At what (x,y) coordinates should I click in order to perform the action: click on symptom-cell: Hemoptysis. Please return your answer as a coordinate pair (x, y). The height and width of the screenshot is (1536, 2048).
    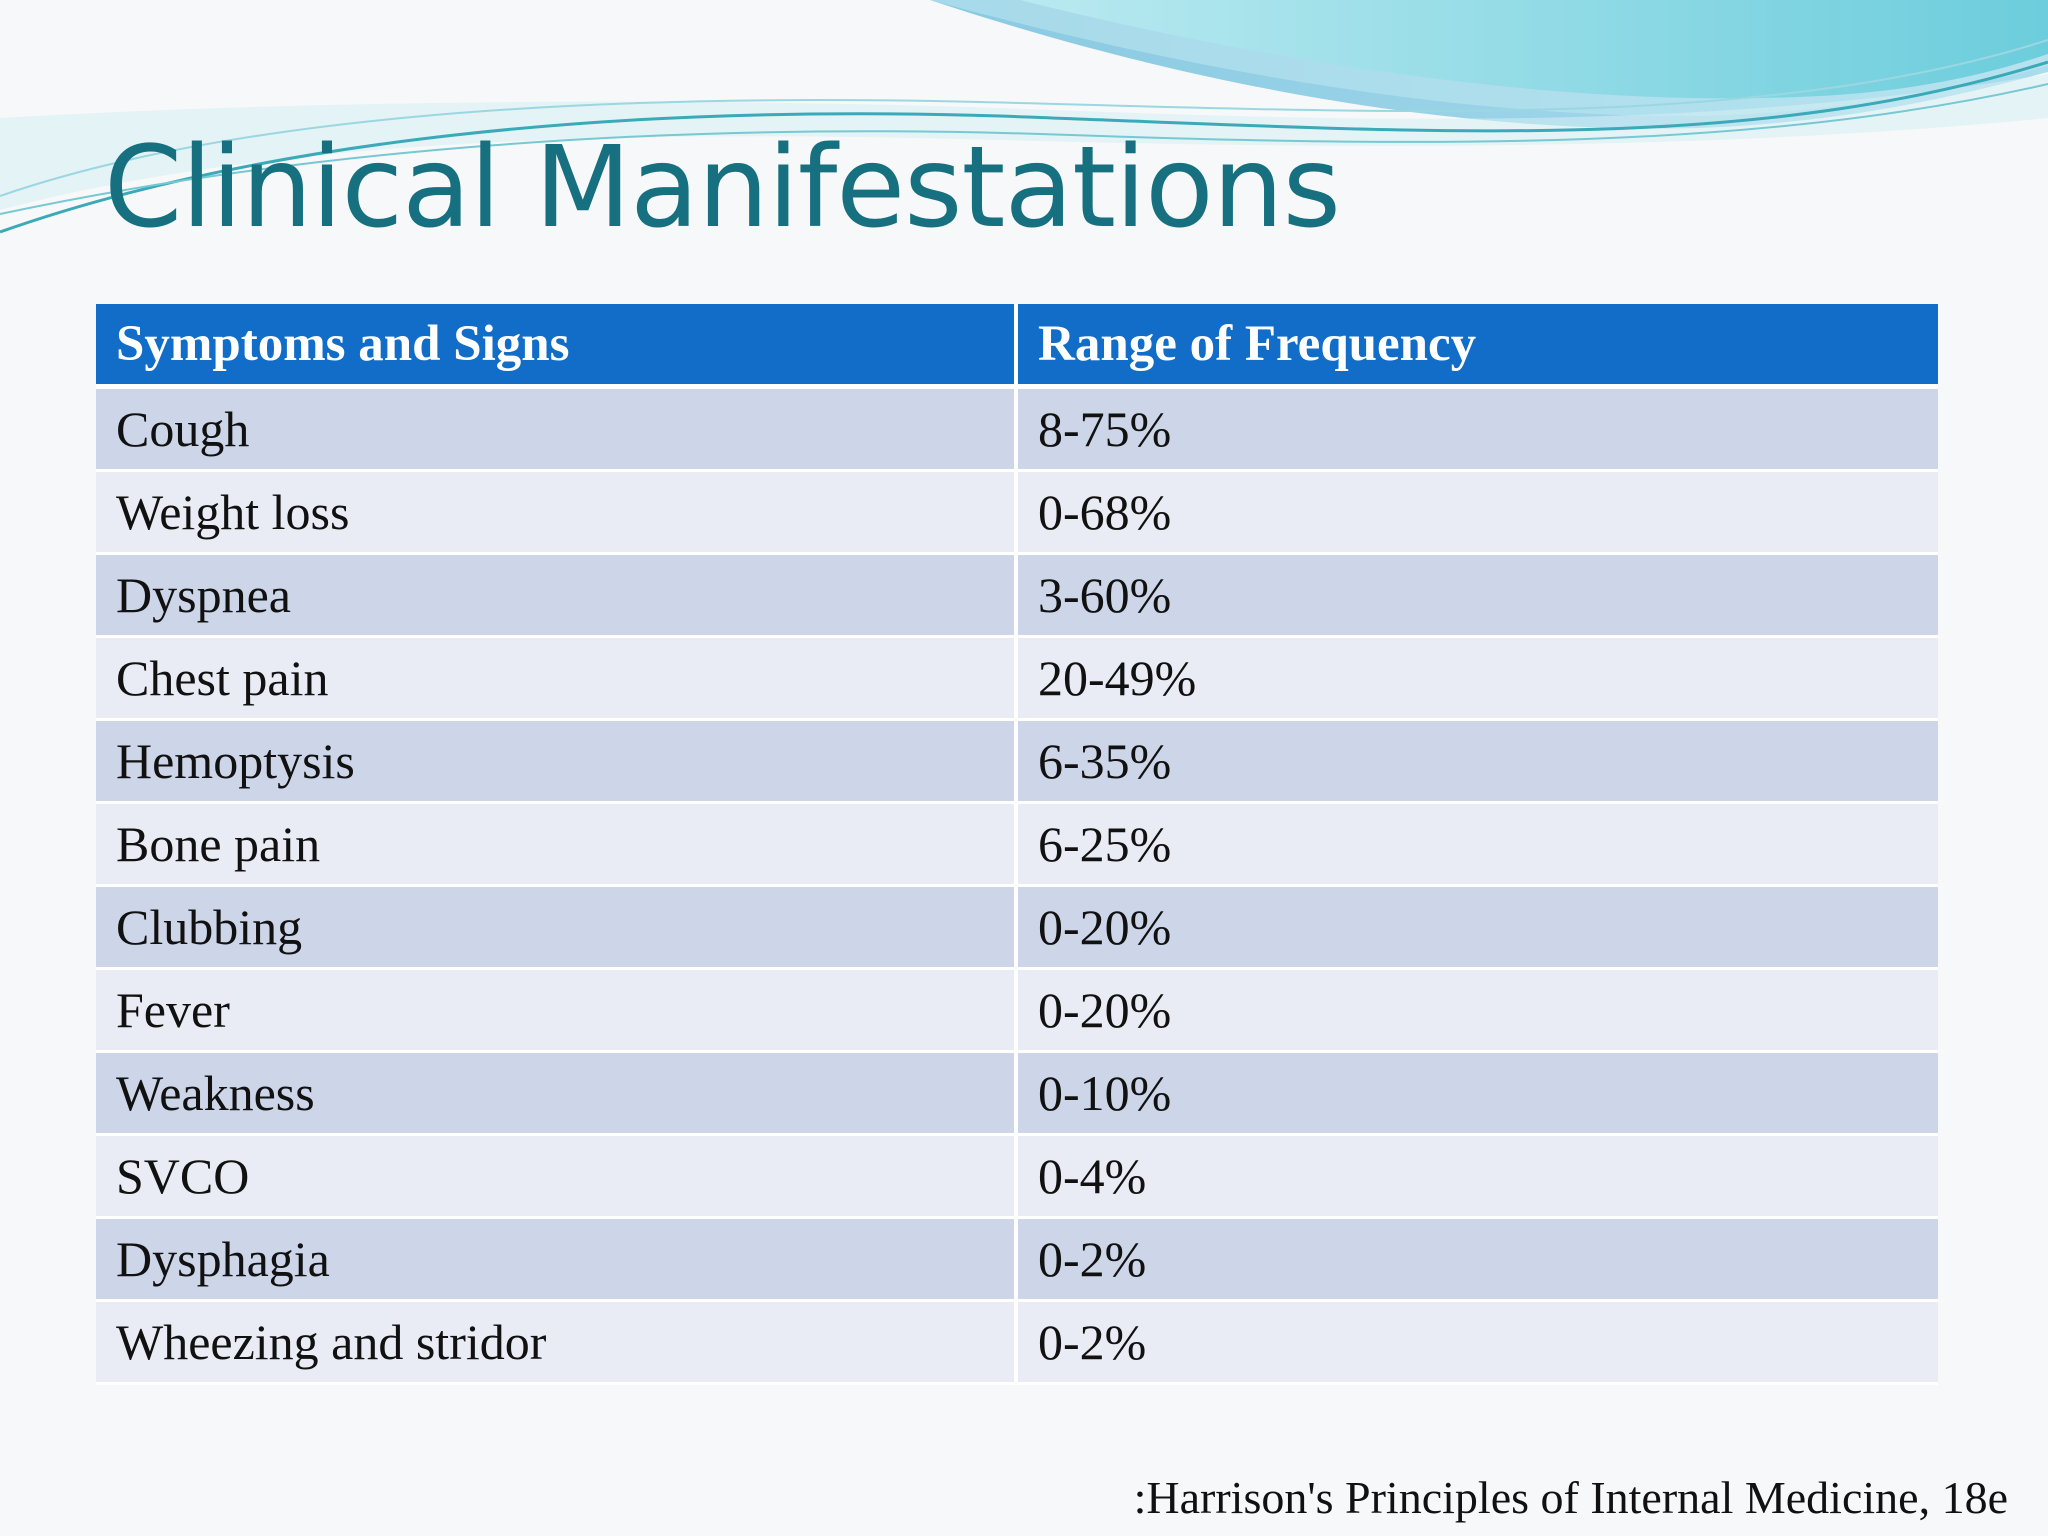
    Looking at the image, I should click on (557, 762).